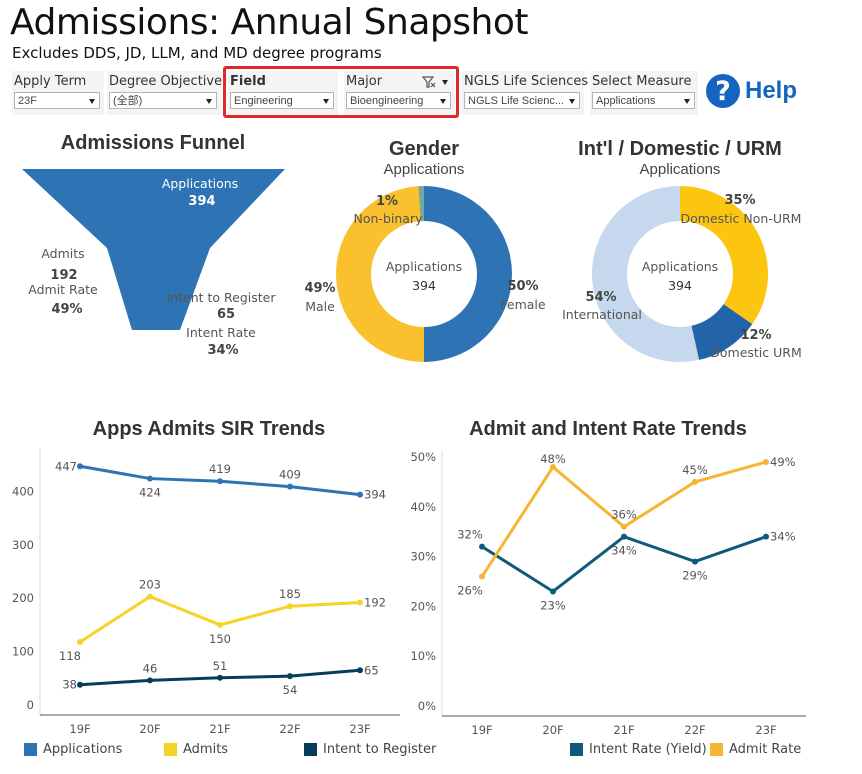  I want to click on filter-major: Major Bioengineering, so click(399, 93).